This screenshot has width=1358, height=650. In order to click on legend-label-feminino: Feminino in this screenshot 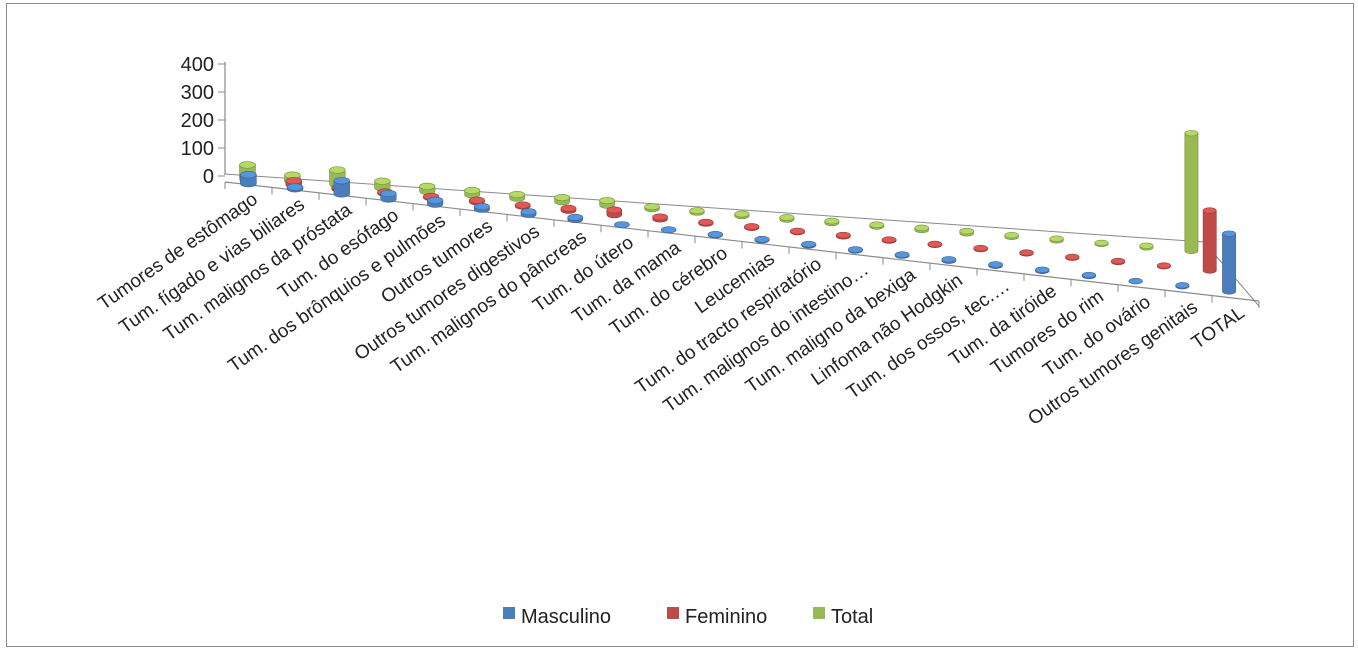, I will do `click(726, 617)`.